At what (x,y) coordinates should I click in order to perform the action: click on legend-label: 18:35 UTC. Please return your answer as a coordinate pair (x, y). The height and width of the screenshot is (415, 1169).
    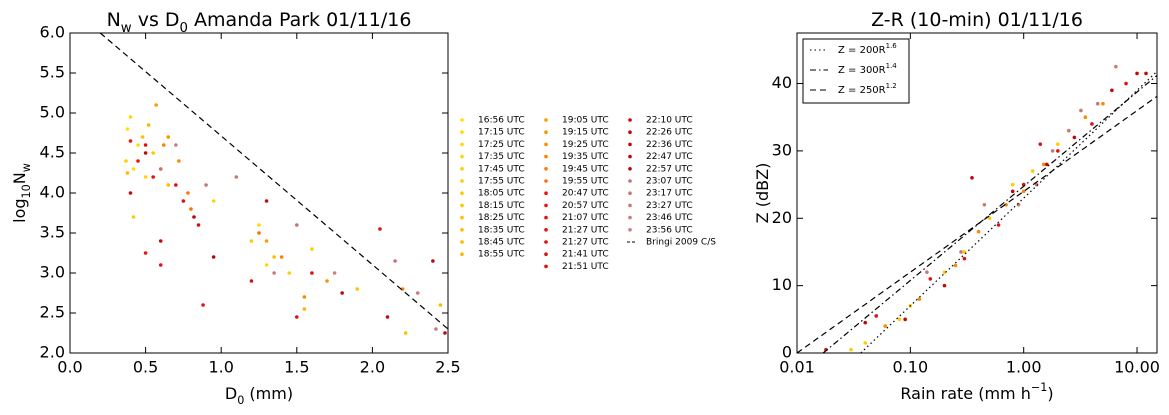
    Looking at the image, I should click on (501, 230).